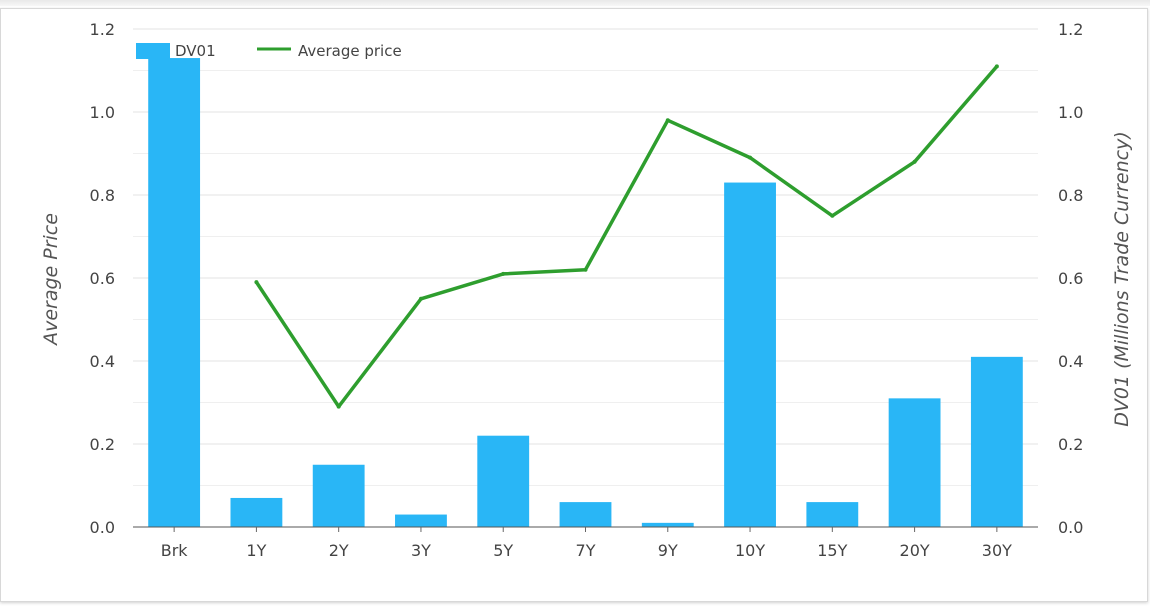 This screenshot has width=1150, height=609. Describe the element at coordinates (421, 550) in the screenshot. I see `x-tick-label: 3Y` at that location.